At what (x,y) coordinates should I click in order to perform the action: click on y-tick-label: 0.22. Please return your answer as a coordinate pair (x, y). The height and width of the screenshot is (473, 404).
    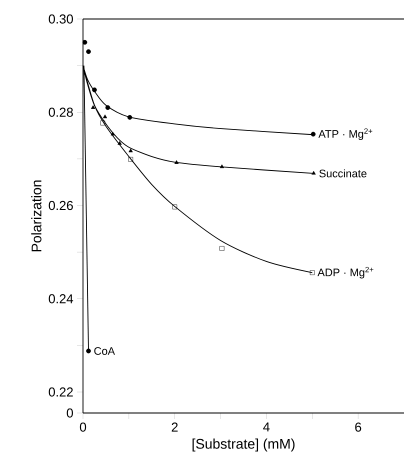
    Looking at the image, I should click on (60, 392).